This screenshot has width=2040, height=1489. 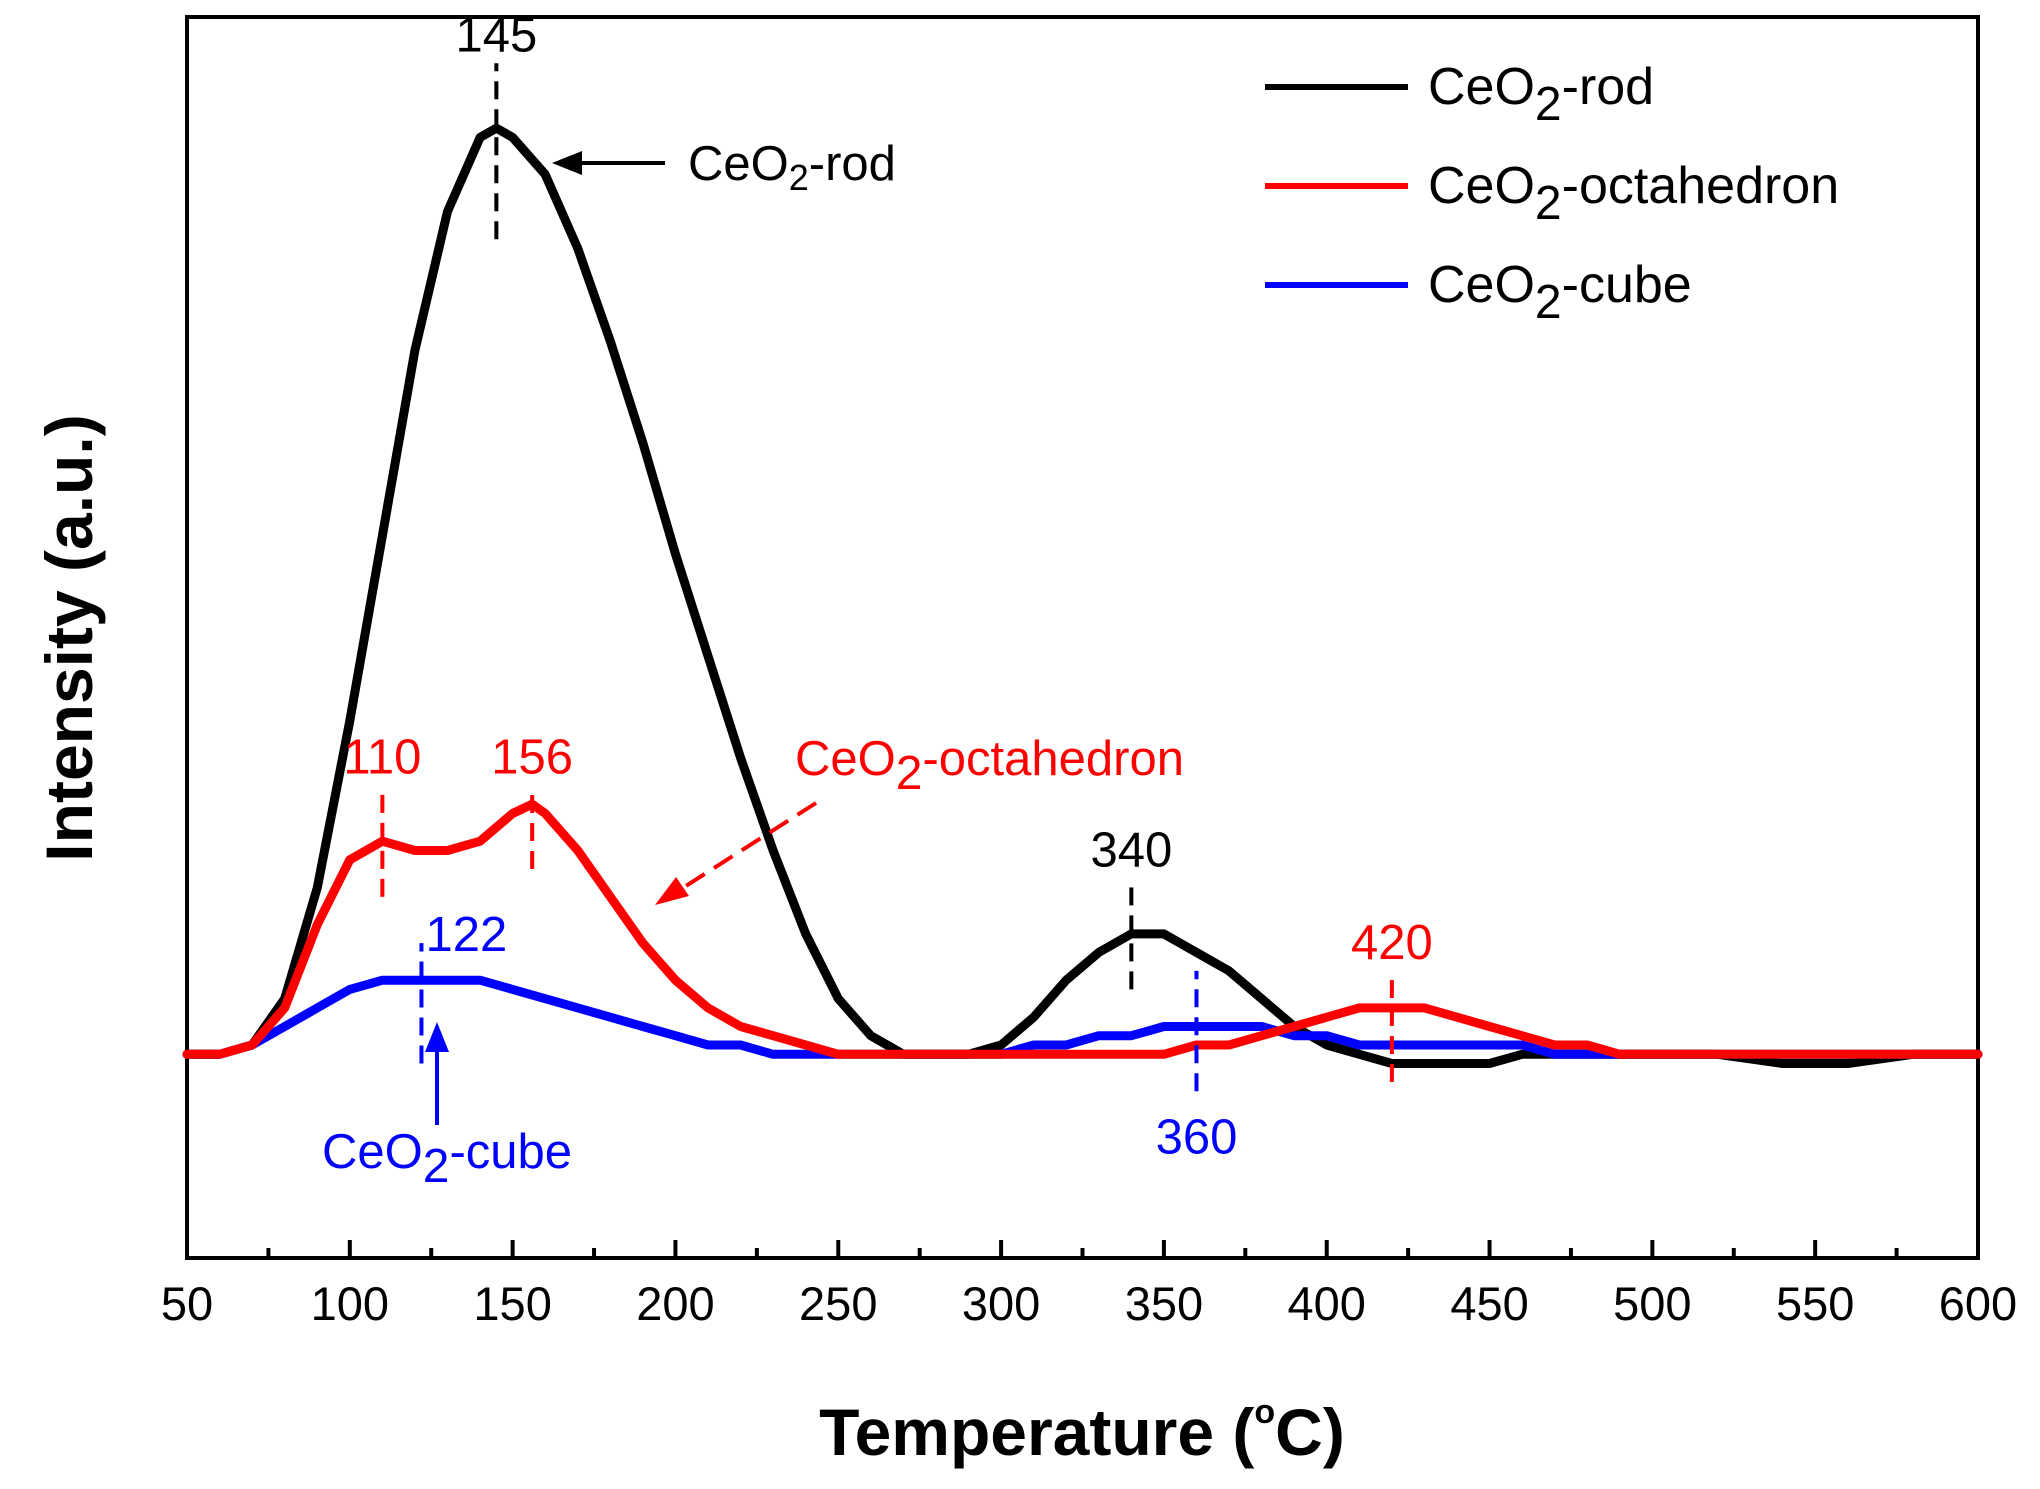 What do you see at coordinates (447, 1159) in the screenshot?
I see `callout-cube-label: CeO2-cube` at bounding box center [447, 1159].